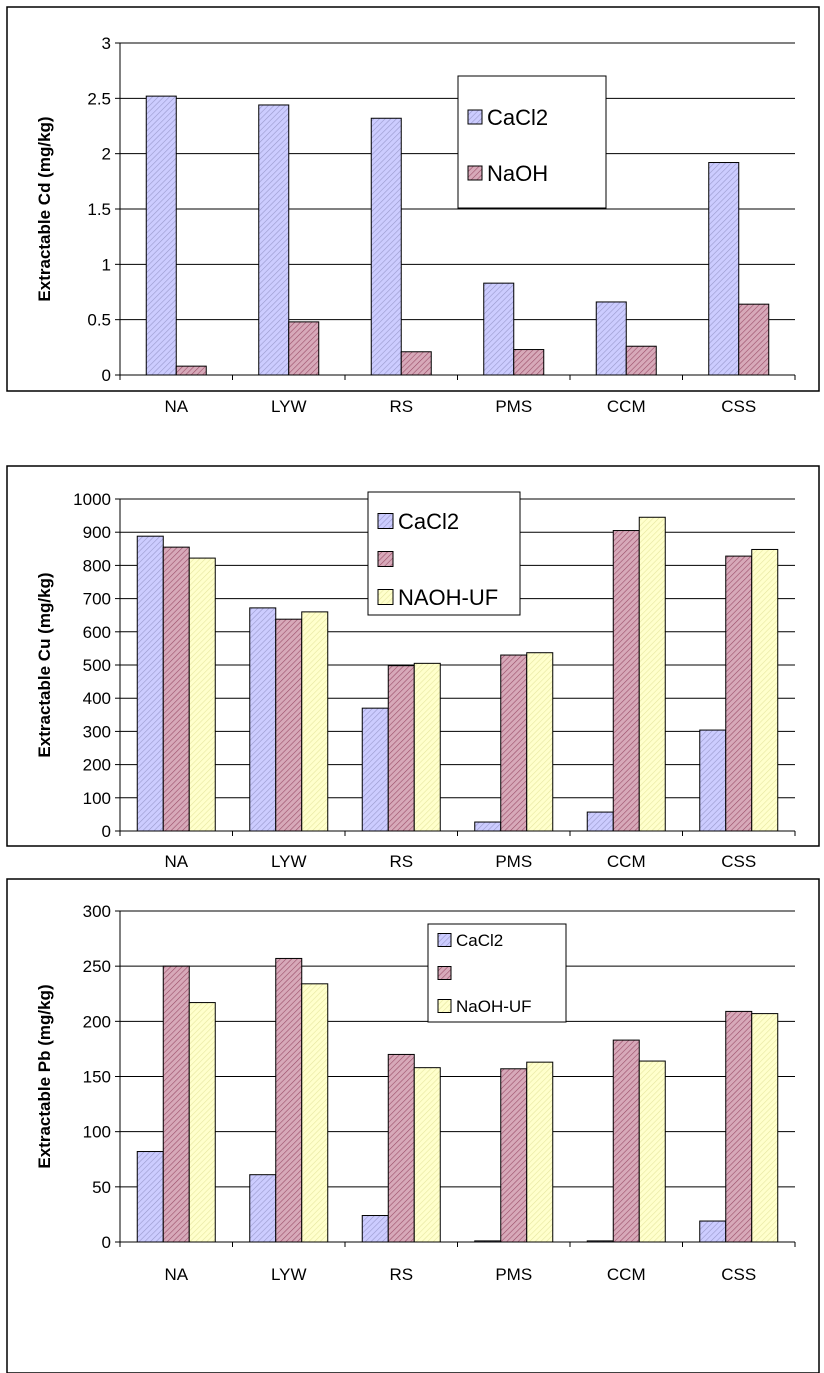 Image resolution: width=824 pixels, height=1373 pixels. I want to click on y-axis-label: Extractable Pb (mg/kg), so click(44, 1076).